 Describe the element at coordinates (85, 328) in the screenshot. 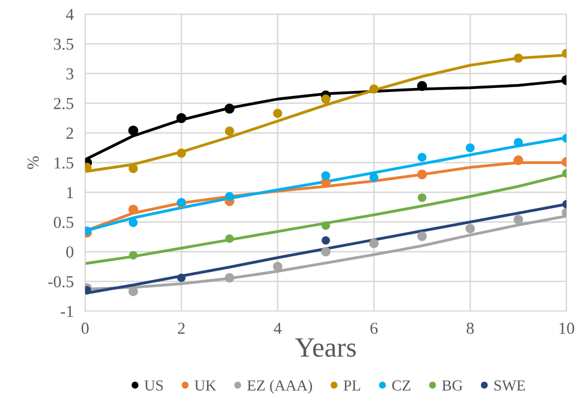

I see `x-tick-label: 0` at that location.